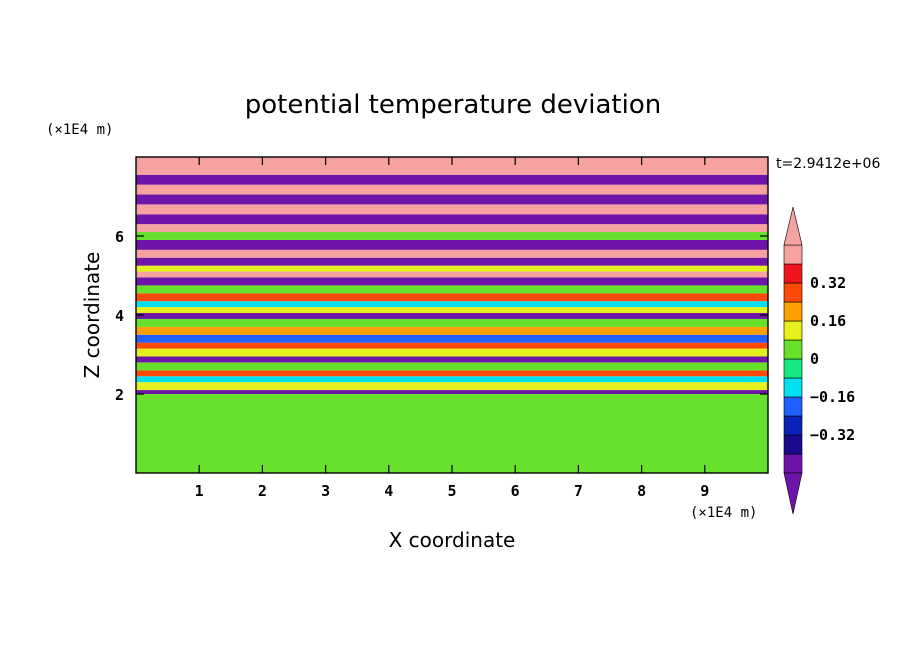 The height and width of the screenshot is (654, 904). What do you see at coordinates (453, 105) in the screenshot?
I see `chart-title: potential temperature deviation` at bounding box center [453, 105].